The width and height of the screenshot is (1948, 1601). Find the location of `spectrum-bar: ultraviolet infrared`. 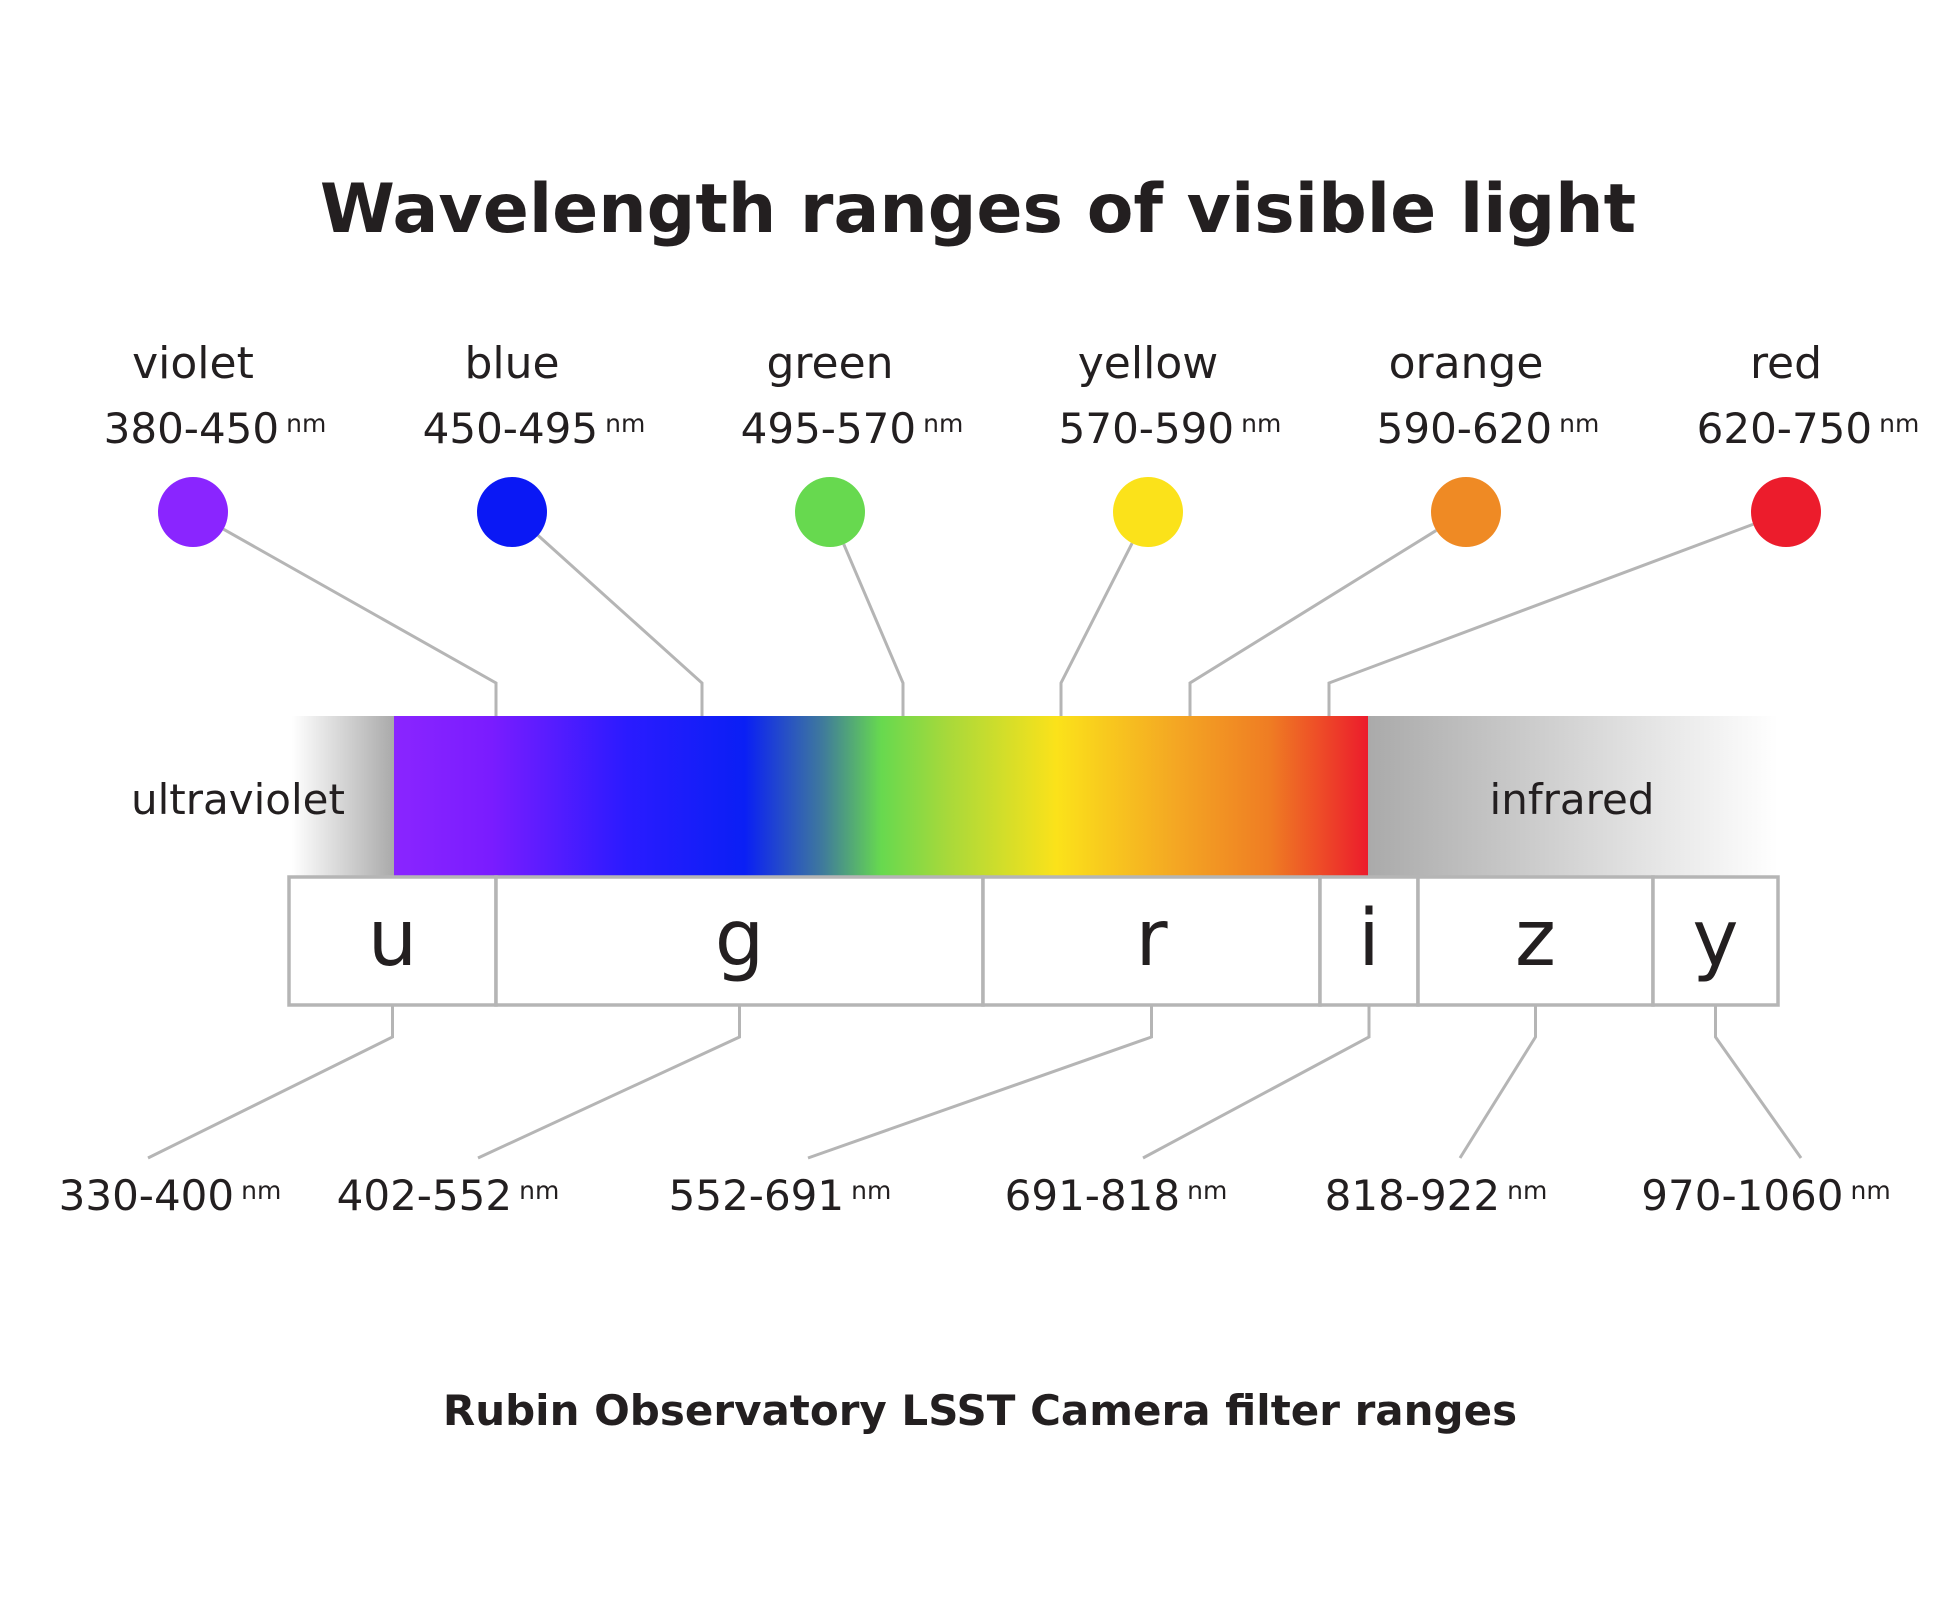

spectrum-bar: ultraviolet infrared is located at coordinates (954, 796).